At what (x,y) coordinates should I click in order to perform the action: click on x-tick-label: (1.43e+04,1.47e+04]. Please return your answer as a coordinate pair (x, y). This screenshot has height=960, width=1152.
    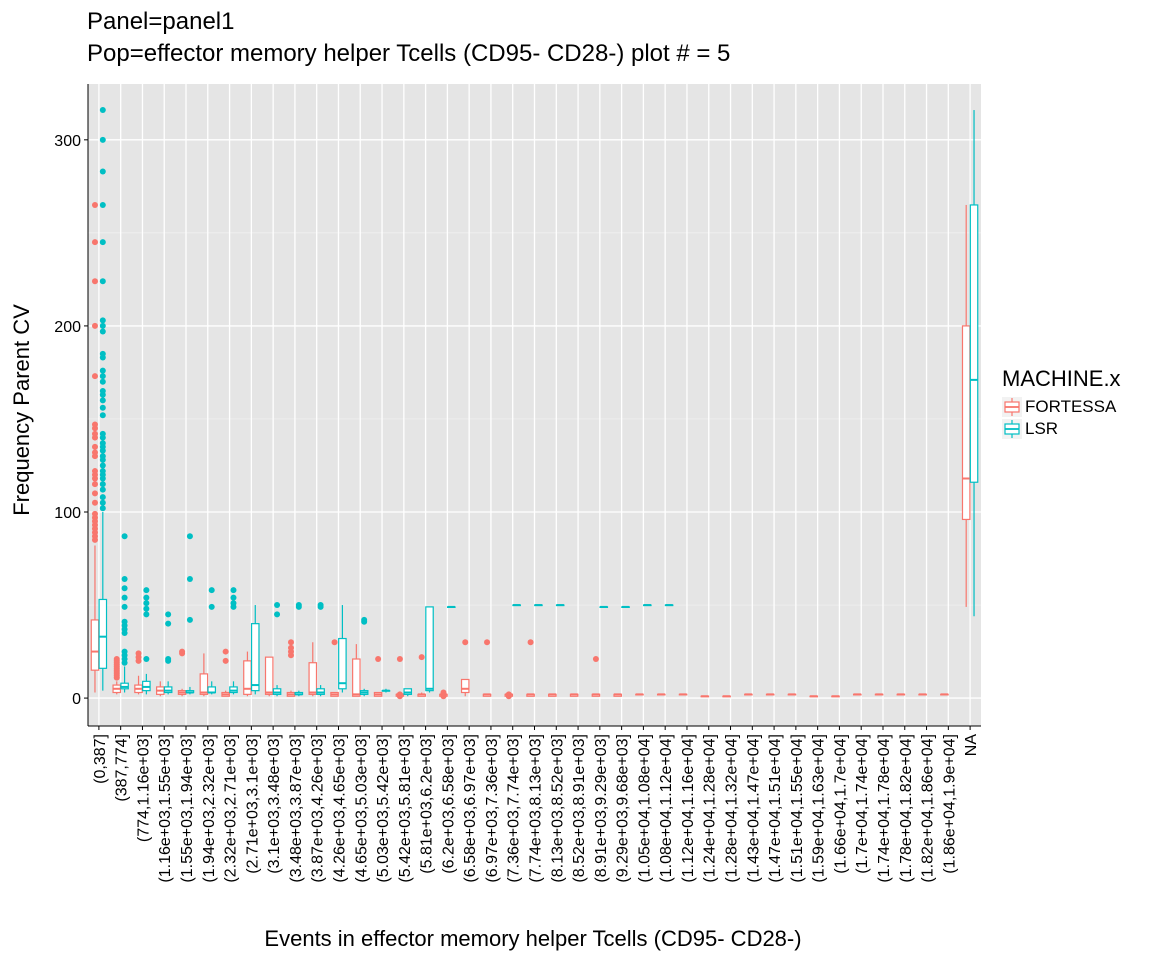
    Looking at the image, I should click on (753, 808).